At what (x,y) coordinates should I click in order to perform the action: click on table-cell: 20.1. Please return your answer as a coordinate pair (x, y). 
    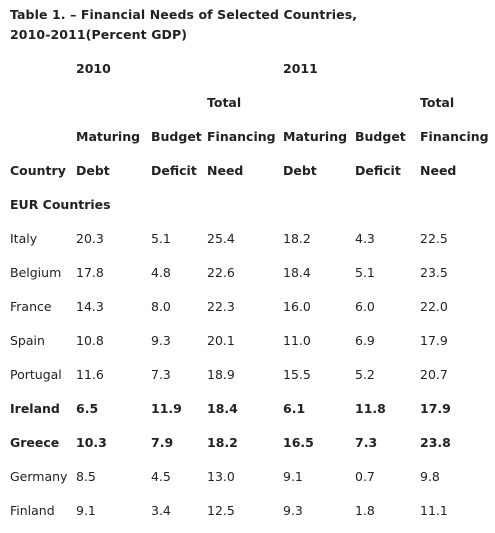
    Looking at the image, I should click on (221, 340).